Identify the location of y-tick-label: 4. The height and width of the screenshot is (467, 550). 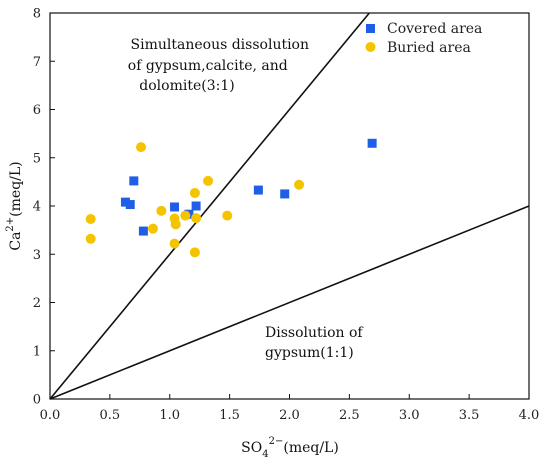
(37, 207).